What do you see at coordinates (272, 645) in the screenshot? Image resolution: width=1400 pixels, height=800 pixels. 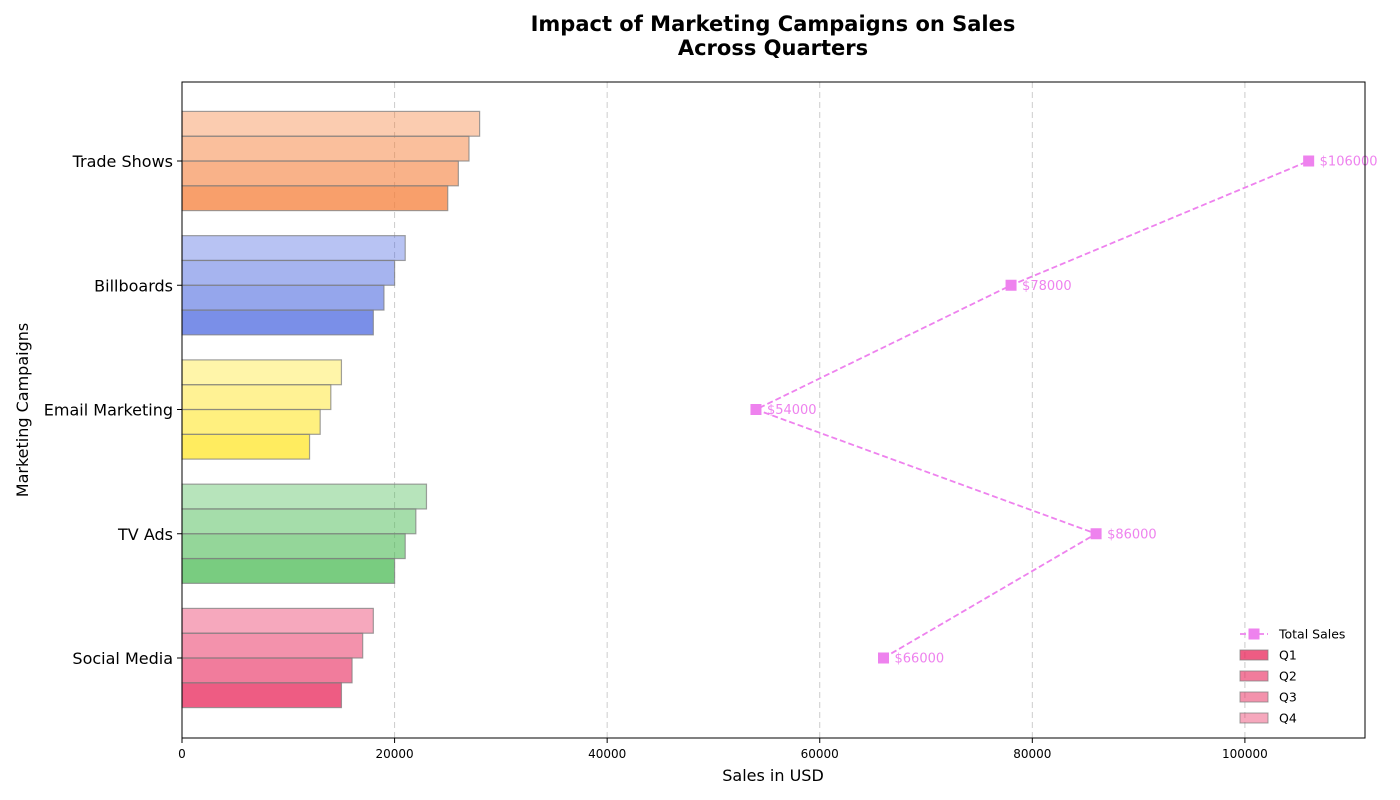 I see `bar-social-media-q3` at bounding box center [272, 645].